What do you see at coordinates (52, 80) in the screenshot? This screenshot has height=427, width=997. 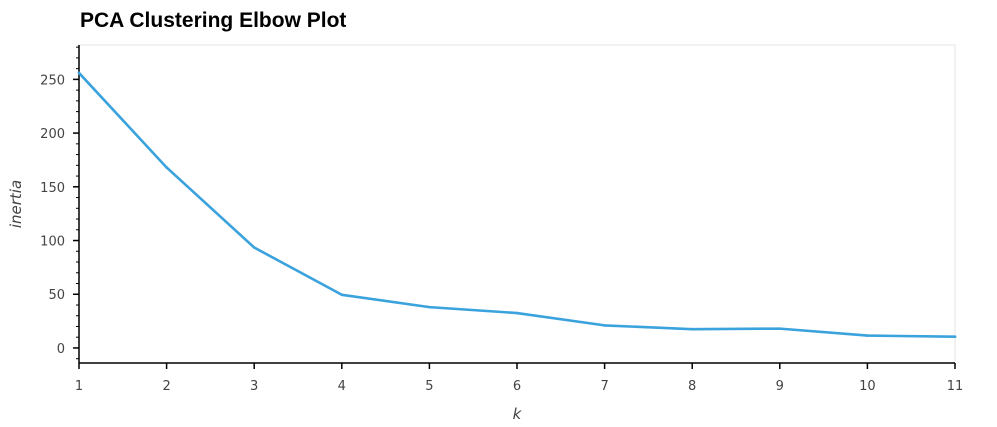 I see `y-tick-label: 250` at bounding box center [52, 80].